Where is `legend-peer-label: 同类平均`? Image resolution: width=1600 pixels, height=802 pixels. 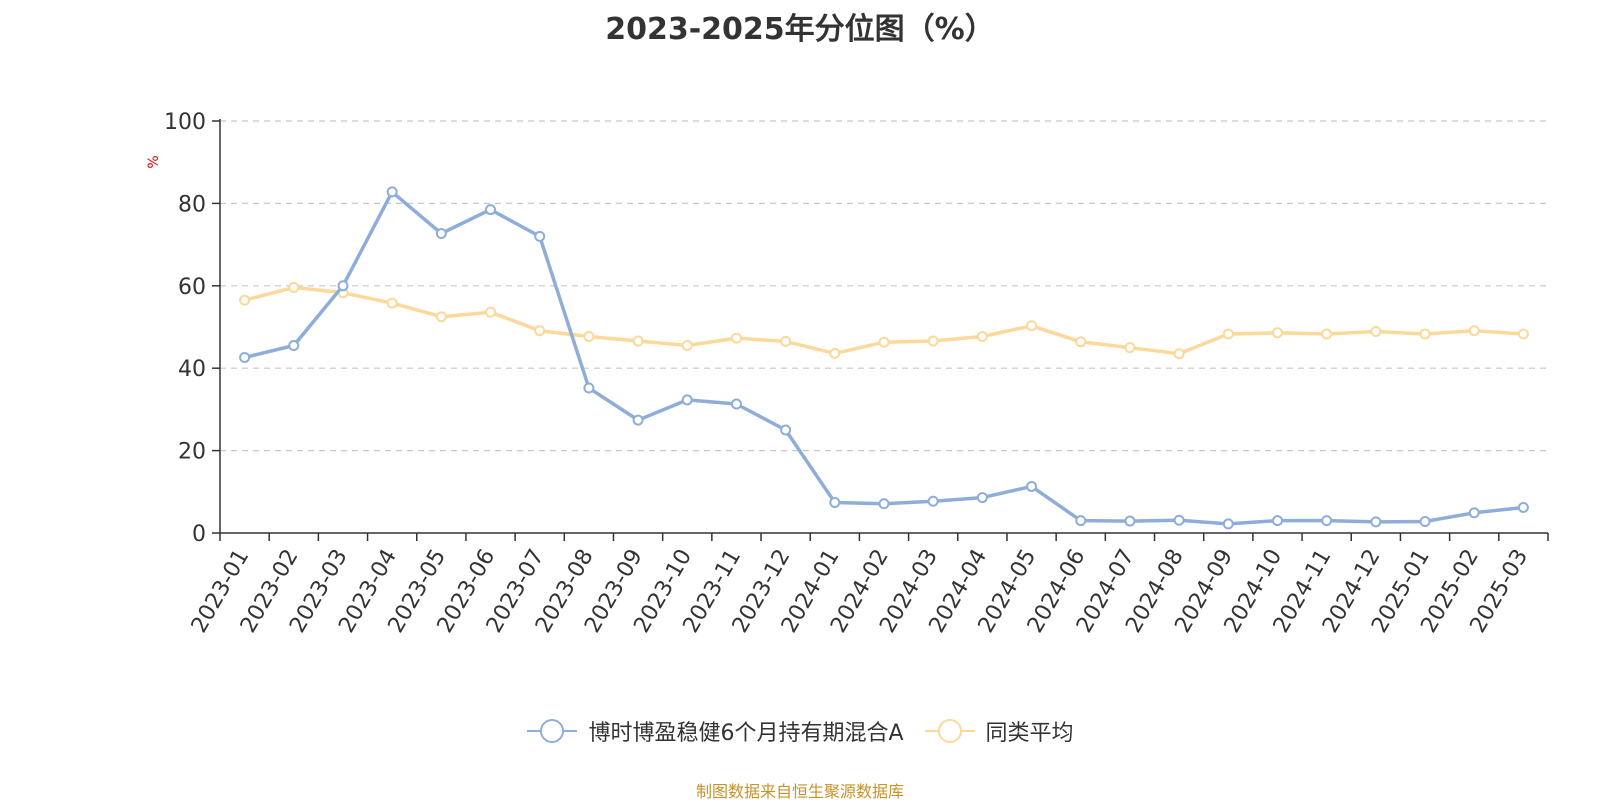
legend-peer-label: 同类平均 is located at coordinates (1029, 733).